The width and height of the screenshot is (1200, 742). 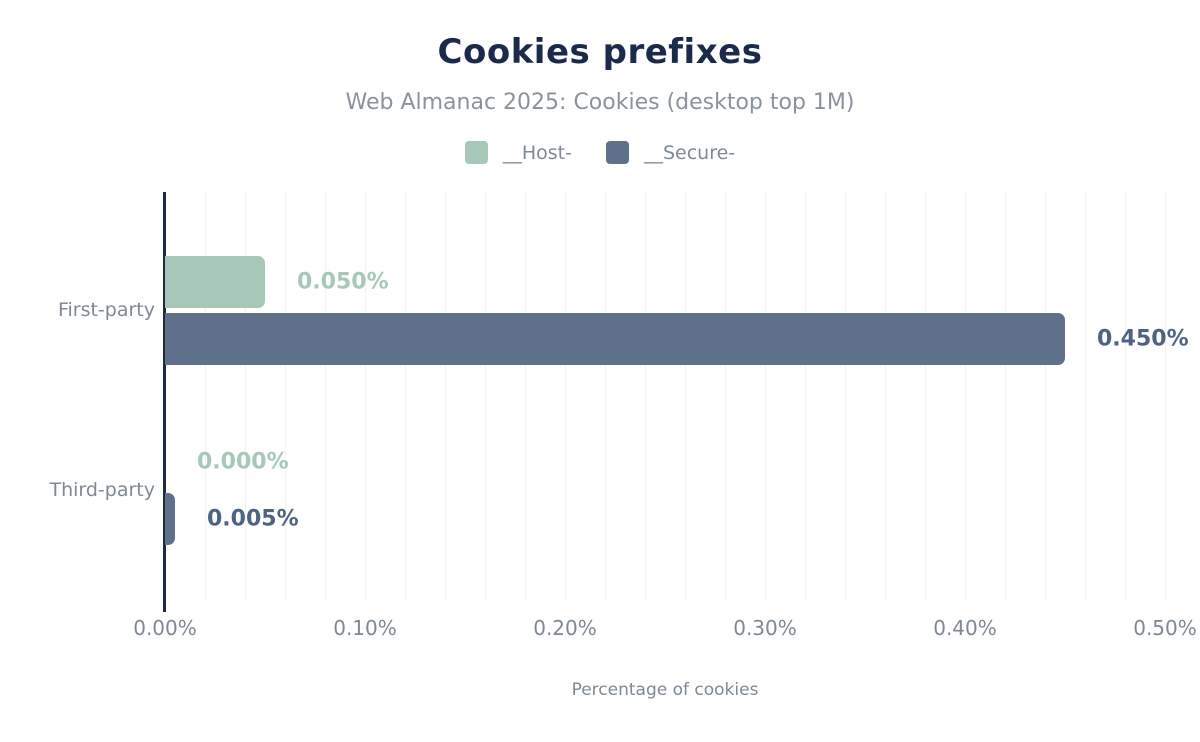 I want to click on legend-swatch-host-icon, so click(x=476, y=152).